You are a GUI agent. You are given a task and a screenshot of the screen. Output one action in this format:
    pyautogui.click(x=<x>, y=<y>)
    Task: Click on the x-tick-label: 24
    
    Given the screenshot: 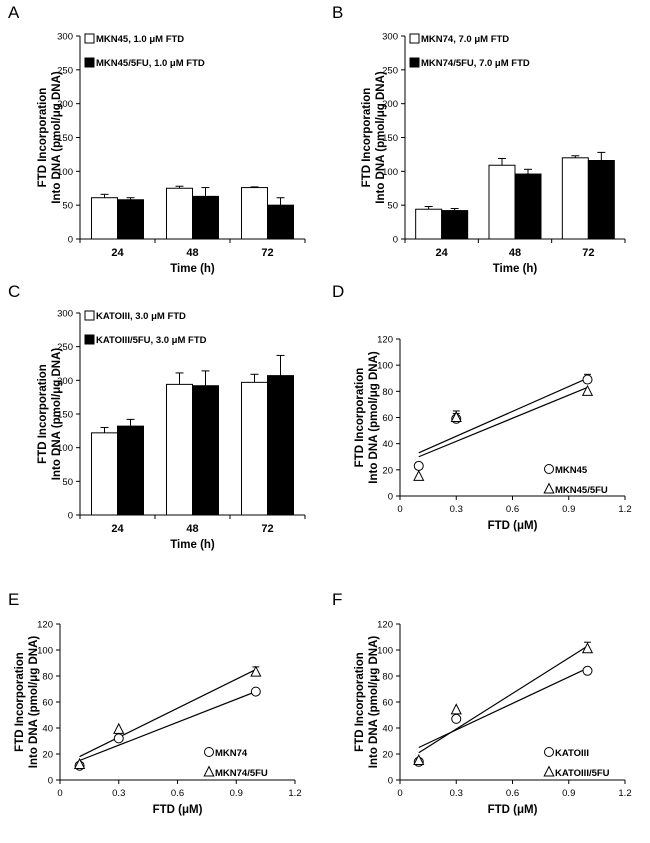 What is the action you would take?
    pyautogui.click(x=117, y=253)
    